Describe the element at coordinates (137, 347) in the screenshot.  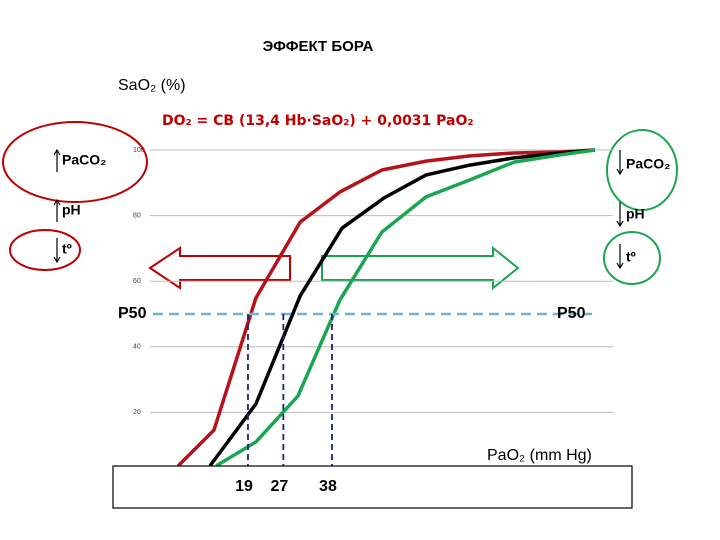
I see `y-tick-label: 40` at that location.